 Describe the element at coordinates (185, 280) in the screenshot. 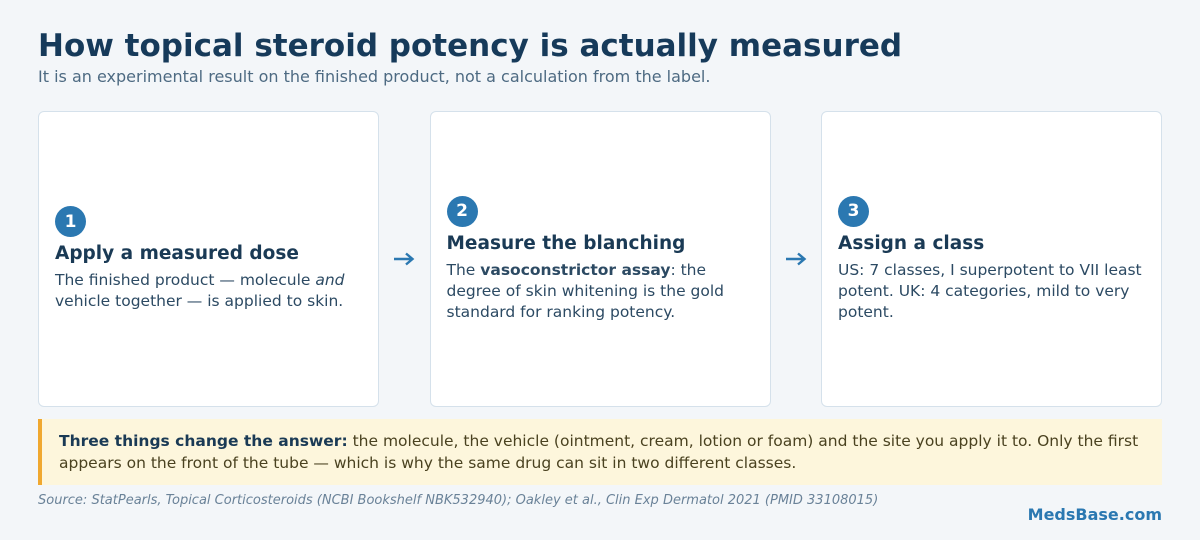

I see `body-text: The finished product — molecule` at that location.